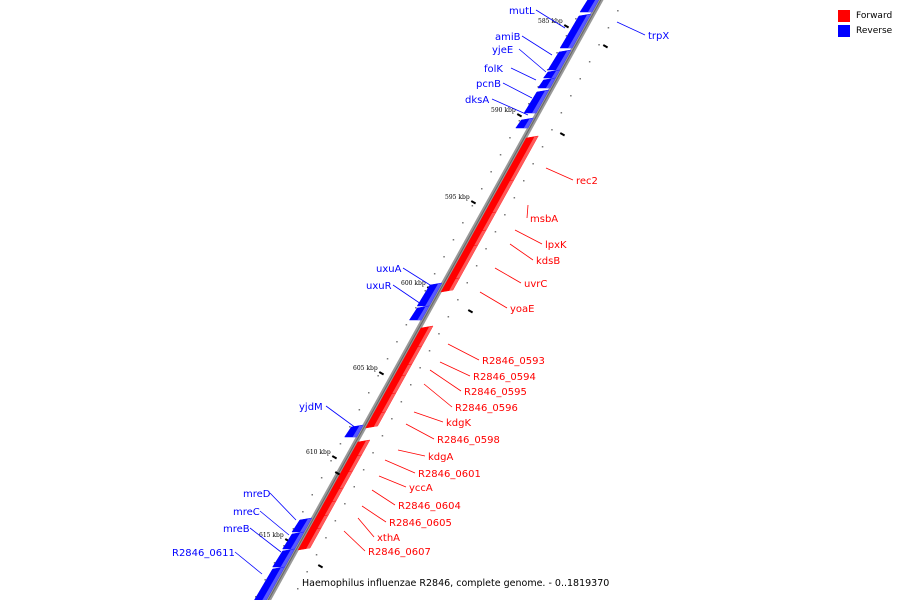 The width and height of the screenshot is (900, 600). I want to click on label-yjee: yjeE, so click(502, 50).